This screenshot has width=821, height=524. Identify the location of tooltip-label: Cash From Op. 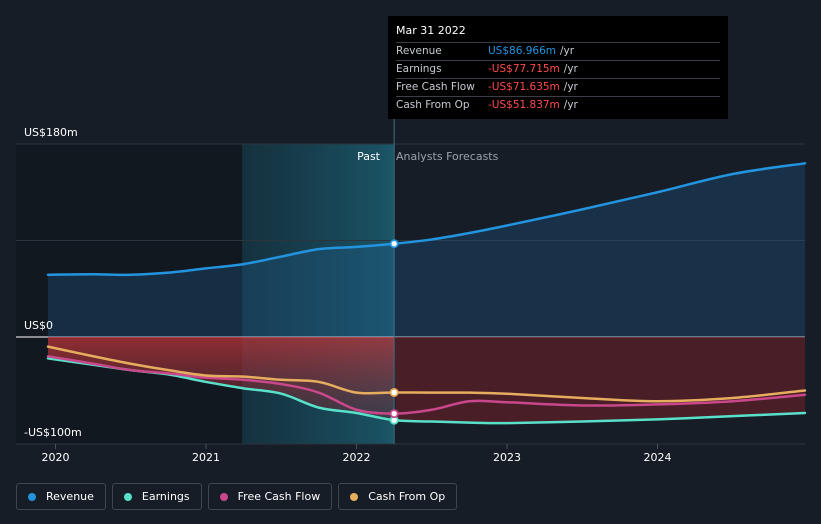
(433, 105).